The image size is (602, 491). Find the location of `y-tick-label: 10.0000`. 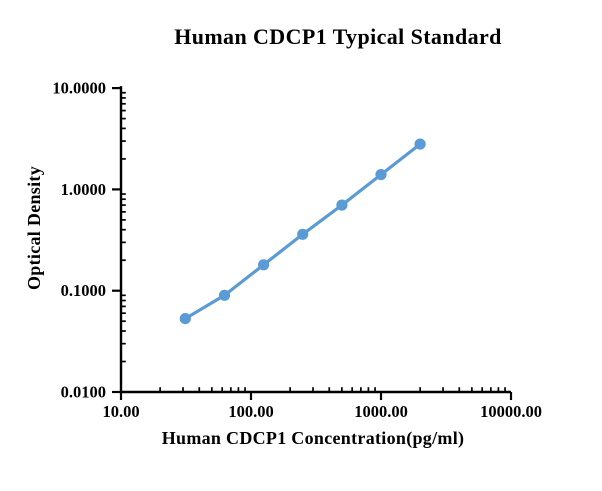

y-tick-label: 10.0000 is located at coordinates (79, 88).